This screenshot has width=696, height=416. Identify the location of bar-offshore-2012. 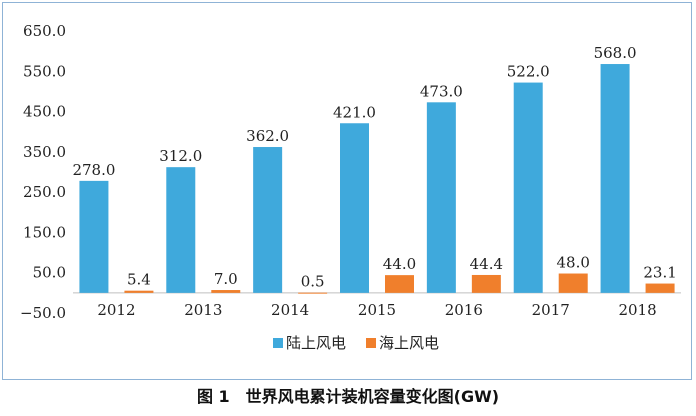
(139, 291).